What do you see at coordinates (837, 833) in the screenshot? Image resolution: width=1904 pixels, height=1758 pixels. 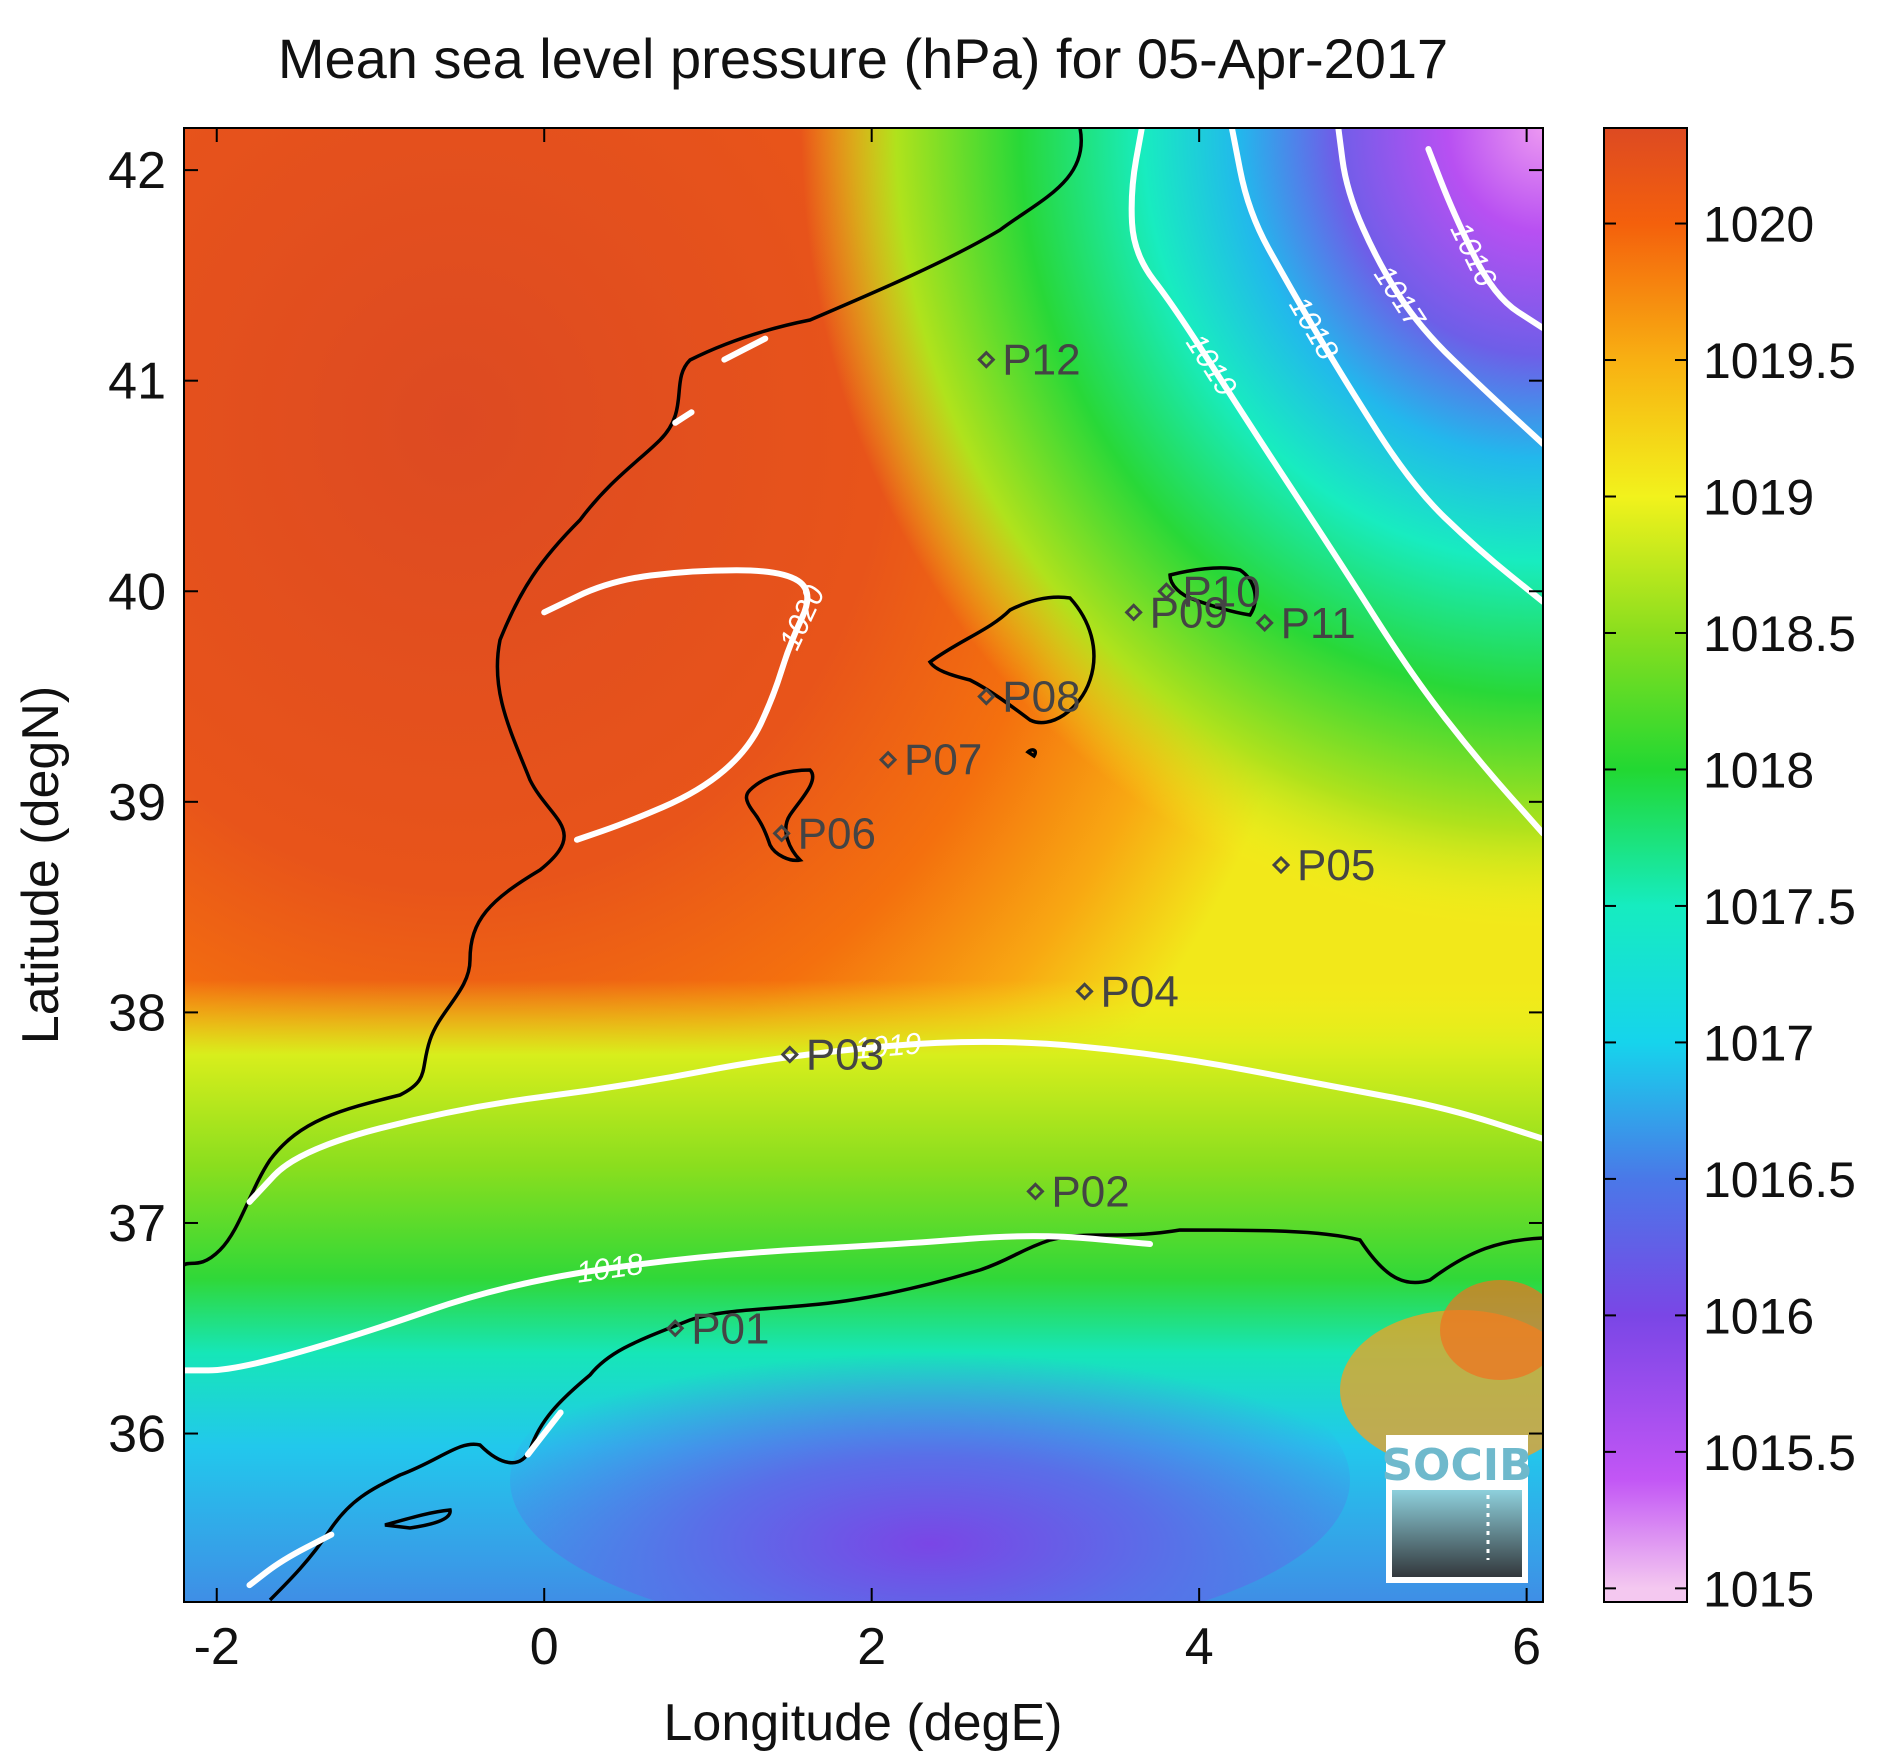 I see `station-label: P06` at bounding box center [837, 833].